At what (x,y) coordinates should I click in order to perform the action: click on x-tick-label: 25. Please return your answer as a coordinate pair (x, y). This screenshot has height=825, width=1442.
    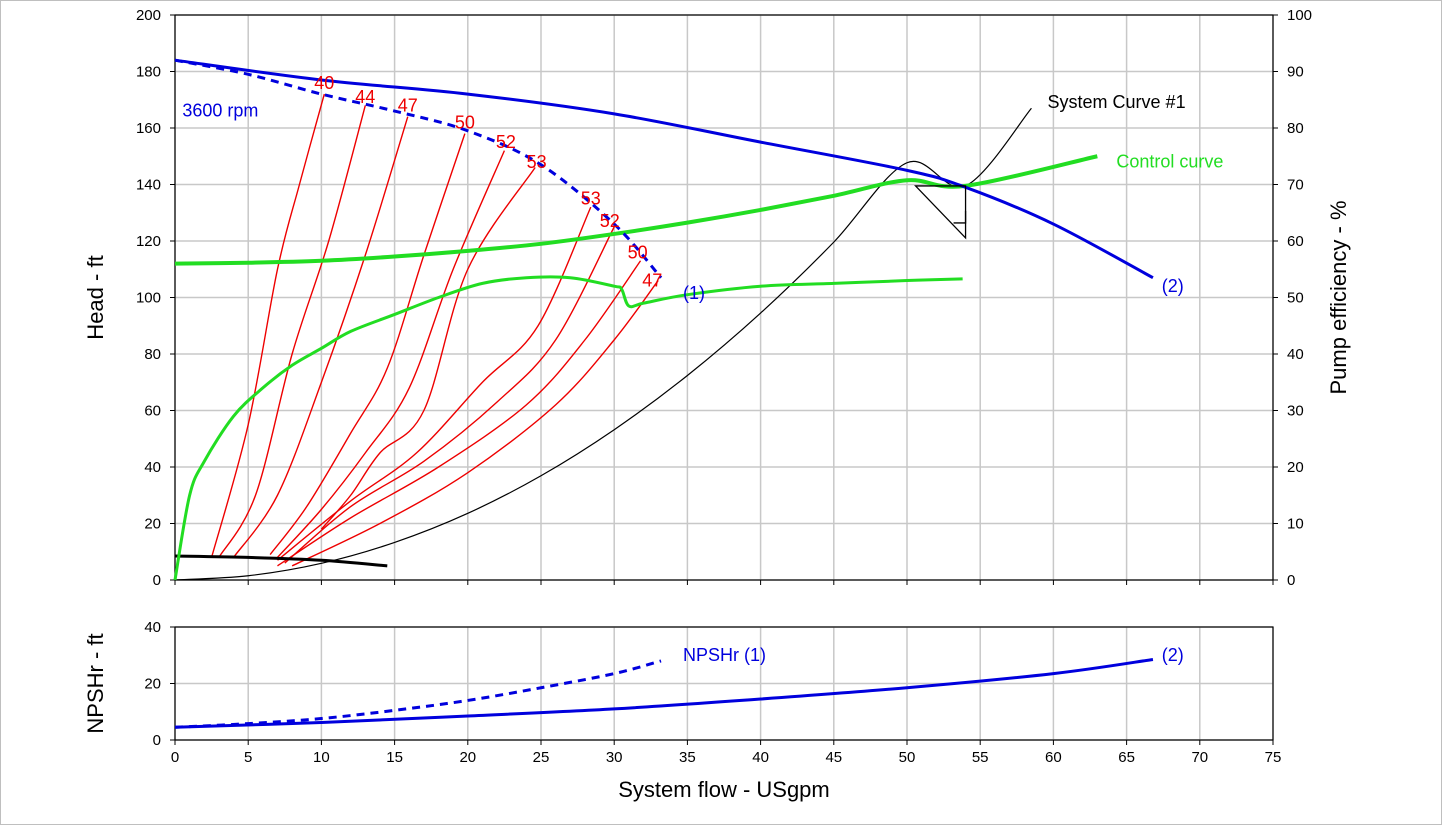
    Looking at the image, I should click on (541, 757).